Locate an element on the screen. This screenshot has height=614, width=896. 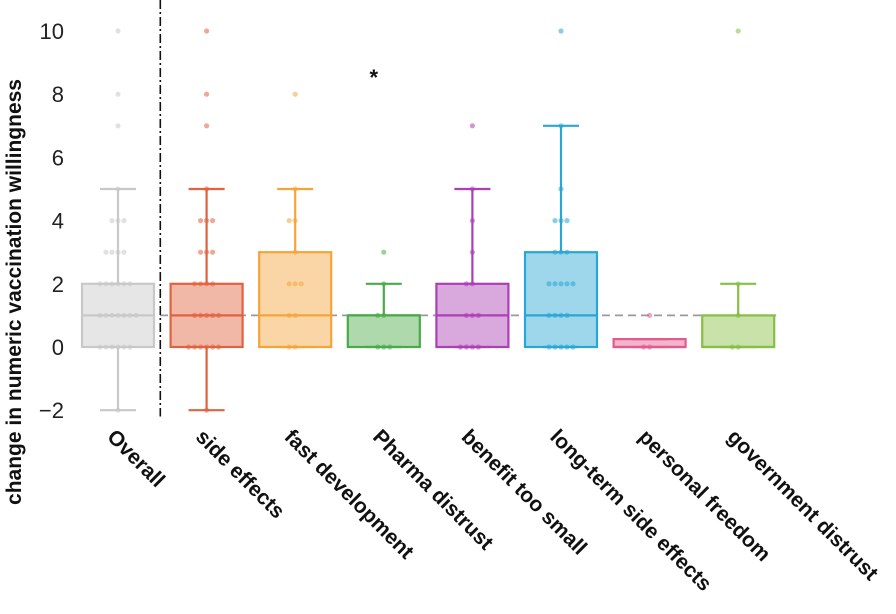
points-government-distrust is located at coordinates (735, 189).